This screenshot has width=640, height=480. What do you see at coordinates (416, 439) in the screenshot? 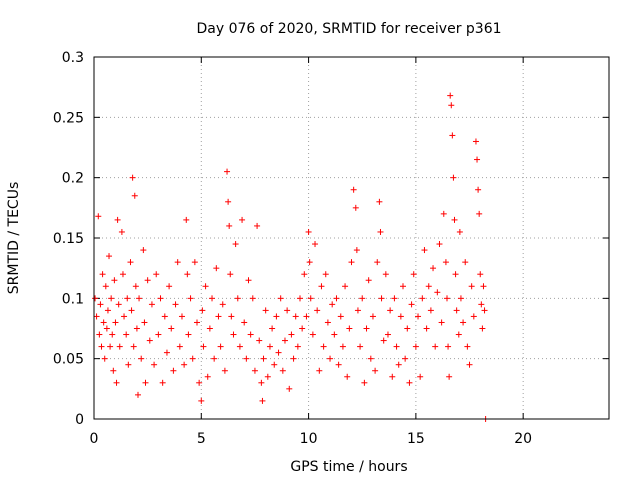
I see `x-tick-label: 15` at bounding box center [416, 439].